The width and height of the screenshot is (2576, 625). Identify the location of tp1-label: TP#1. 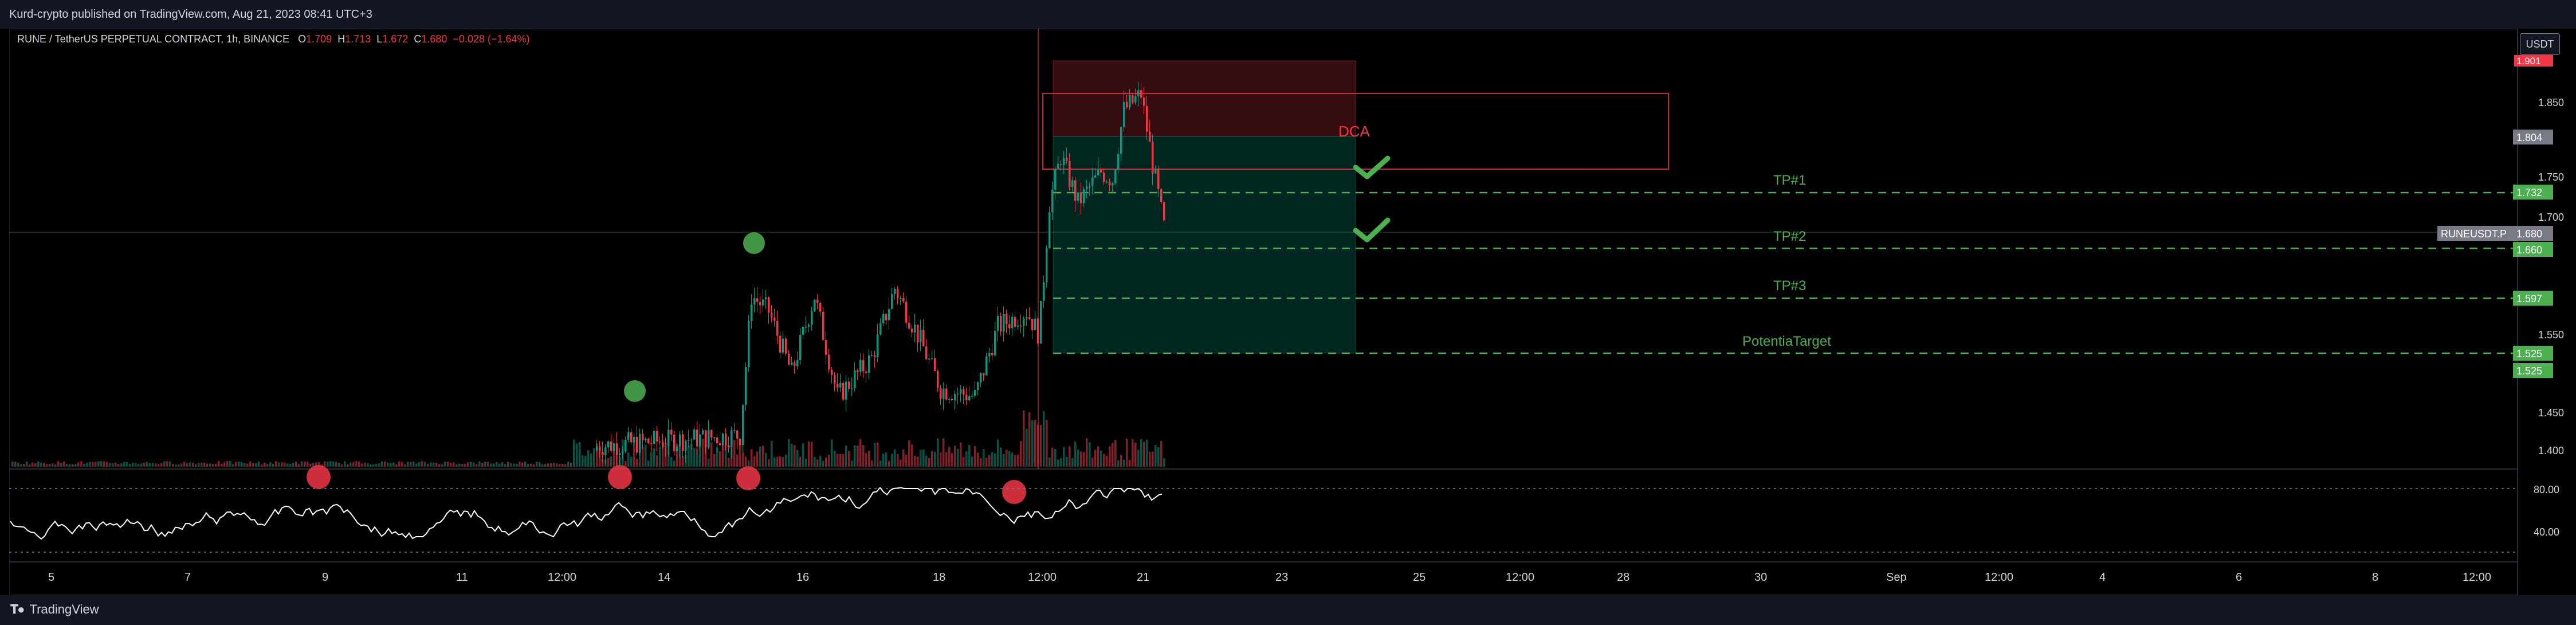
(1790, 180).